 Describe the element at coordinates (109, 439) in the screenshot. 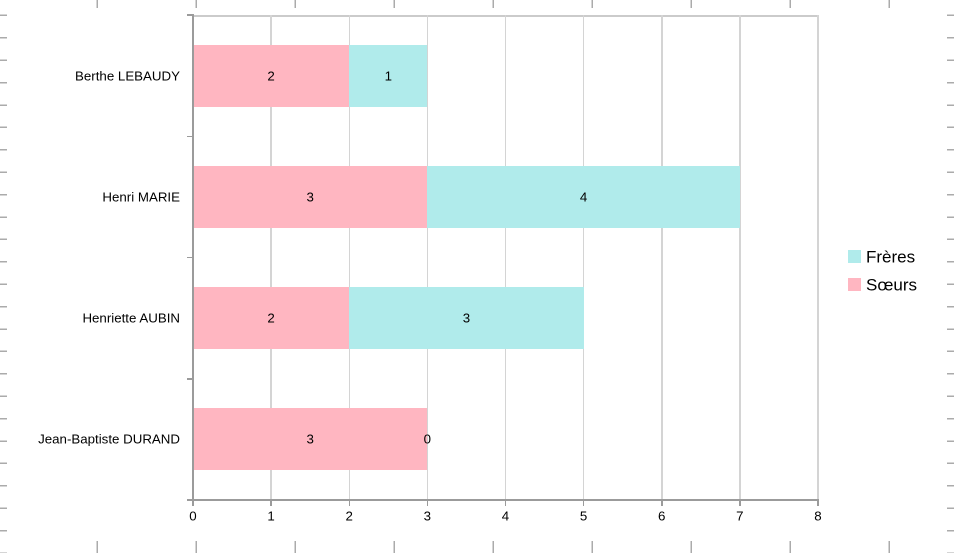

I see `category-label: Jean-Baptiste DURAND` at that location.